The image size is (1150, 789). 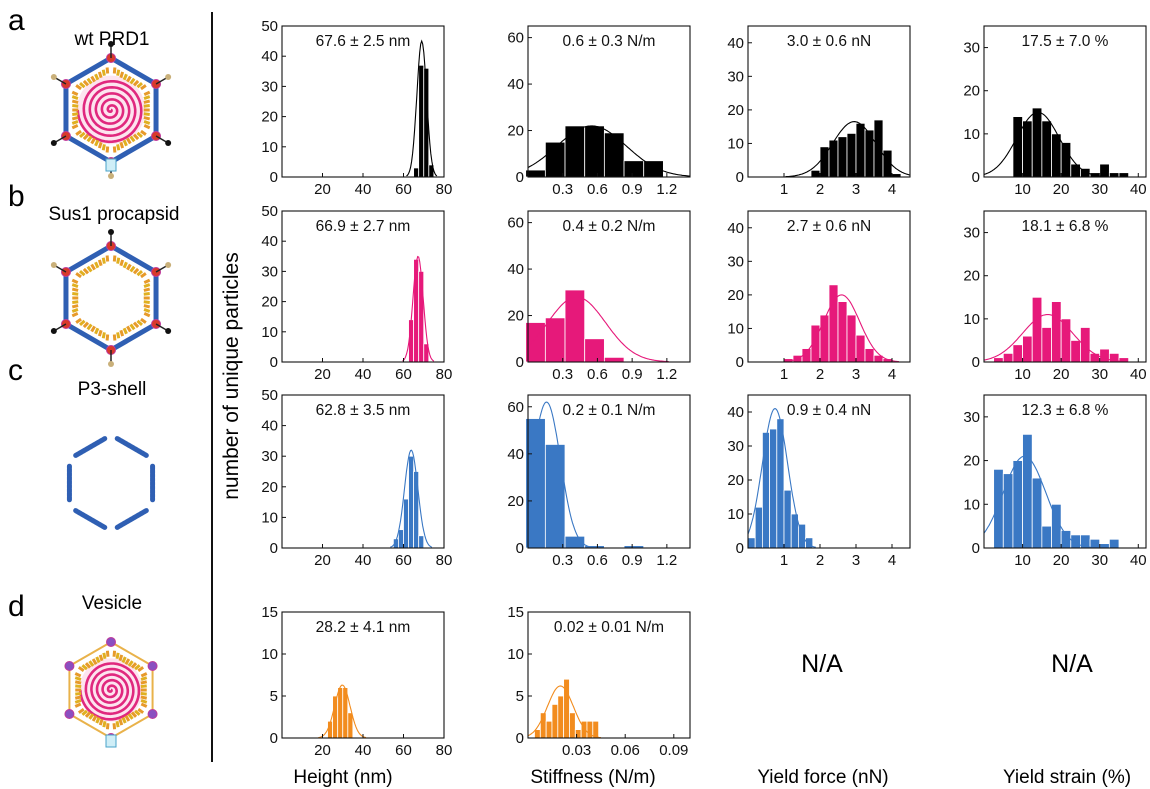 What do you see at coordinates (673, 750) in the screenshot?
I see `x-tick-label: 0.09` at bounding box center [673, 750].